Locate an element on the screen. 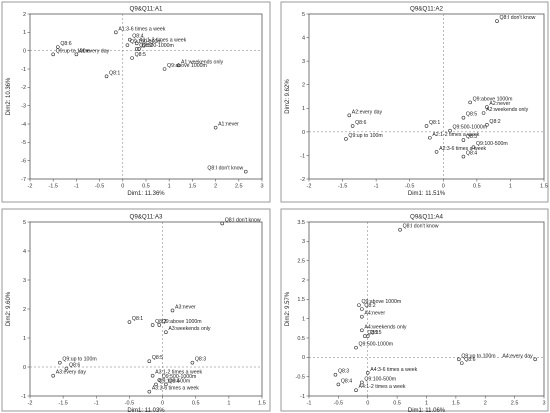  data-point-label: A3:3-6 times a week is located at coordinates (175, 389).